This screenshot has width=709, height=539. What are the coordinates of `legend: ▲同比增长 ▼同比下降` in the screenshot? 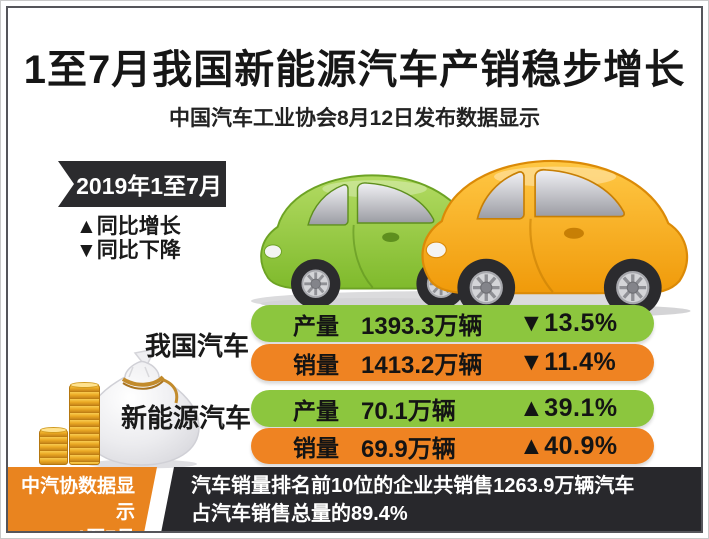 It's located at (128, 239).